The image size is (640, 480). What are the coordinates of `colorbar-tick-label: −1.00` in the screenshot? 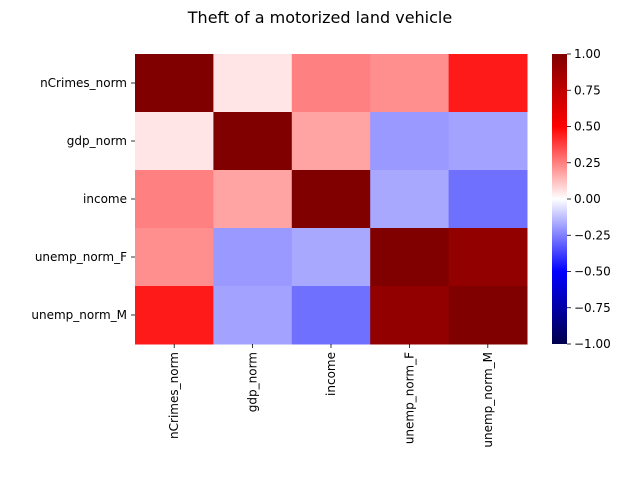 It's located at (592, 344).